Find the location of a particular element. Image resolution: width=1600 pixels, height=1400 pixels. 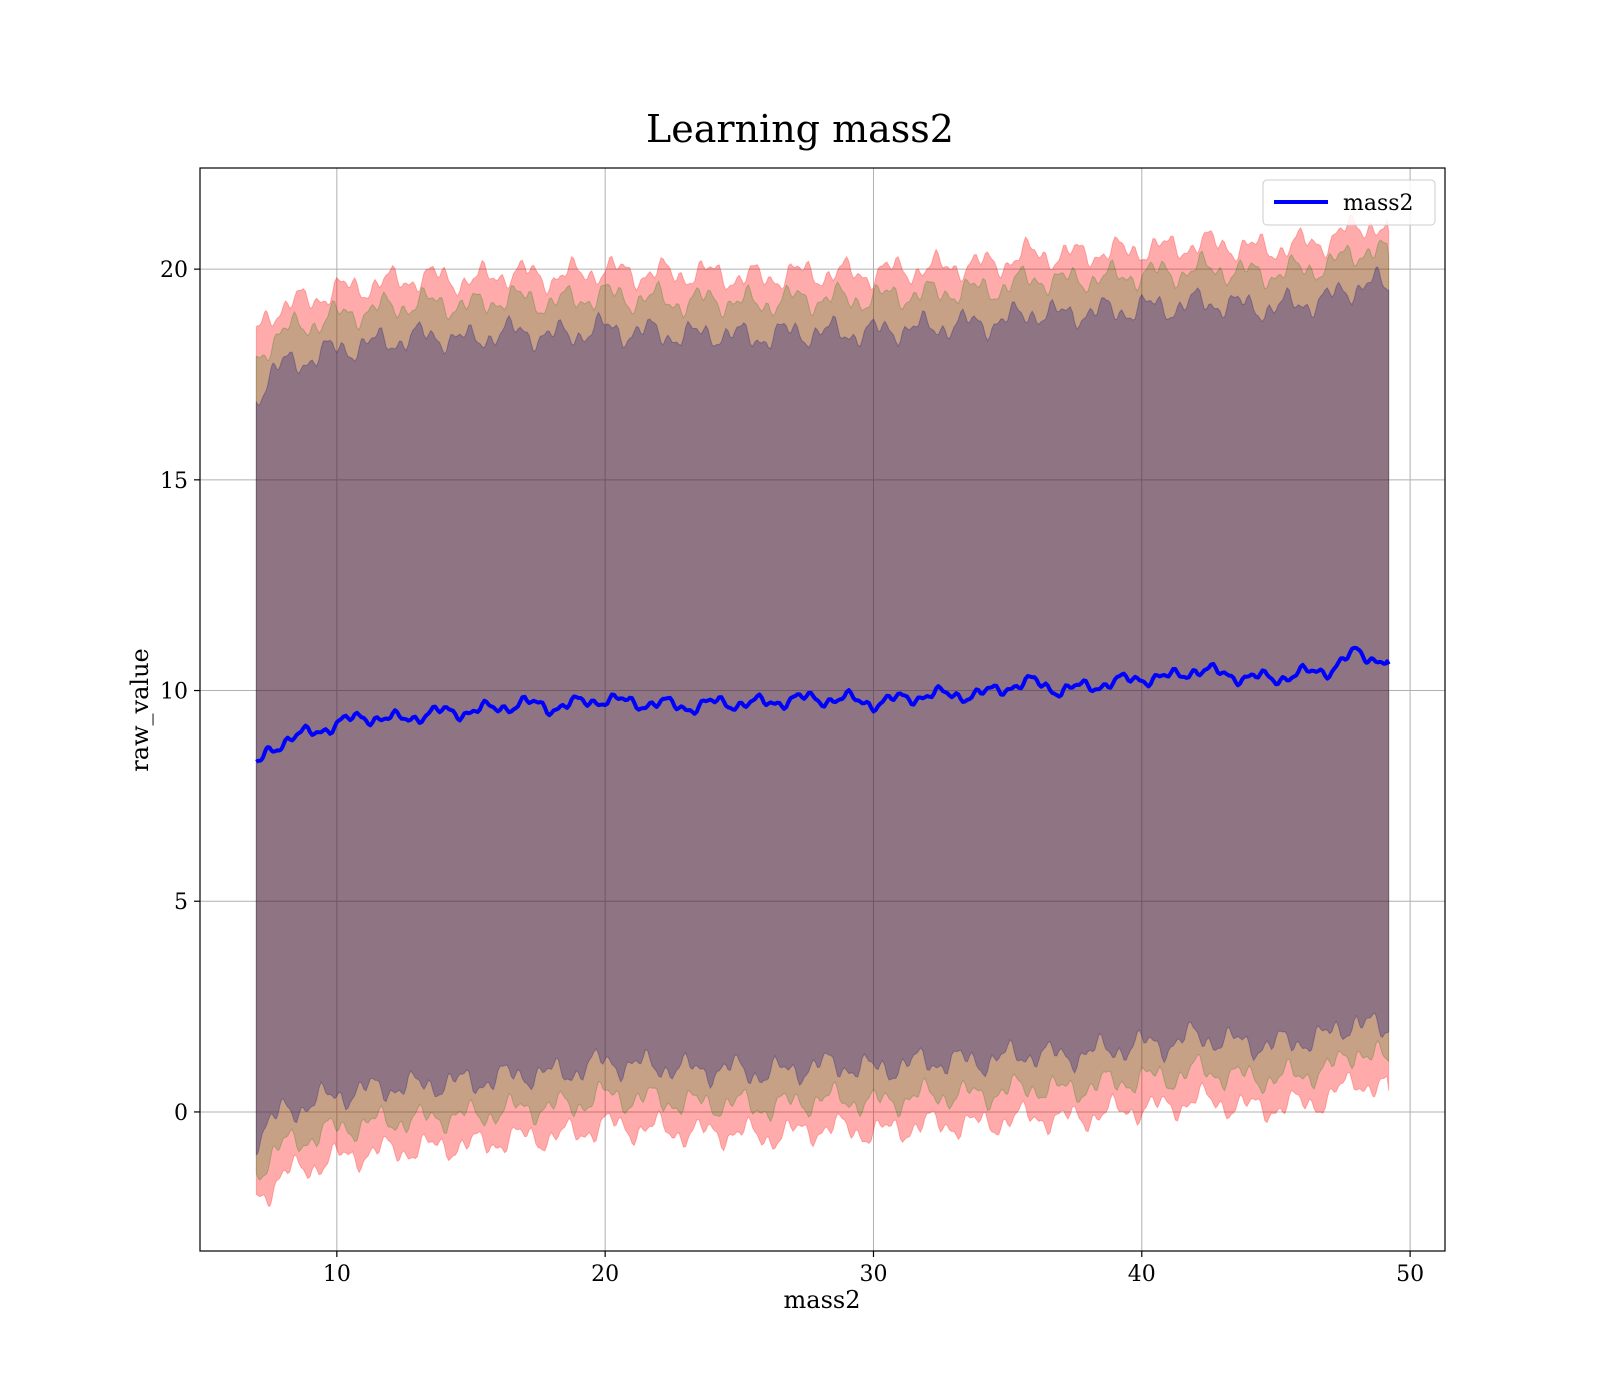

x-tick-label: 40 is located at coordinates (1142, 1274).